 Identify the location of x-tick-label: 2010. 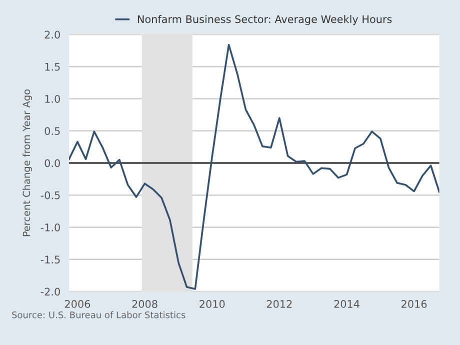
(212, 304).